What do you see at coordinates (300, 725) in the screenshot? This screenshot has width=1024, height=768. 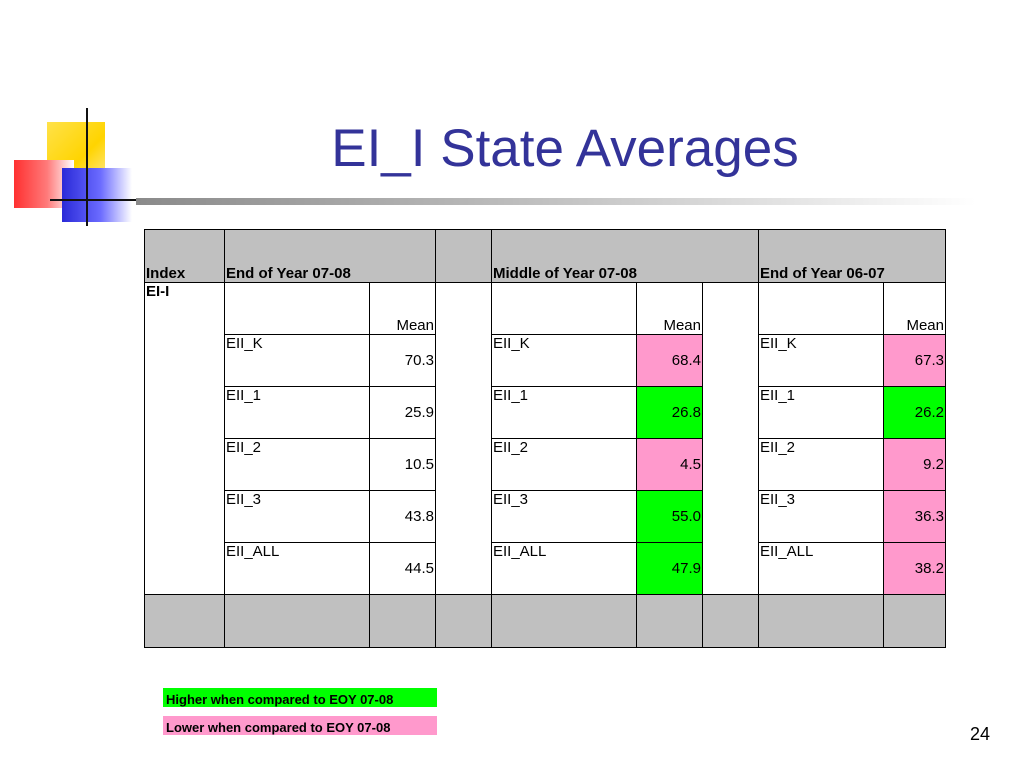 I see `legend-lower: Lower when compared to EOY 07-08` at bounding box center [300, 725].